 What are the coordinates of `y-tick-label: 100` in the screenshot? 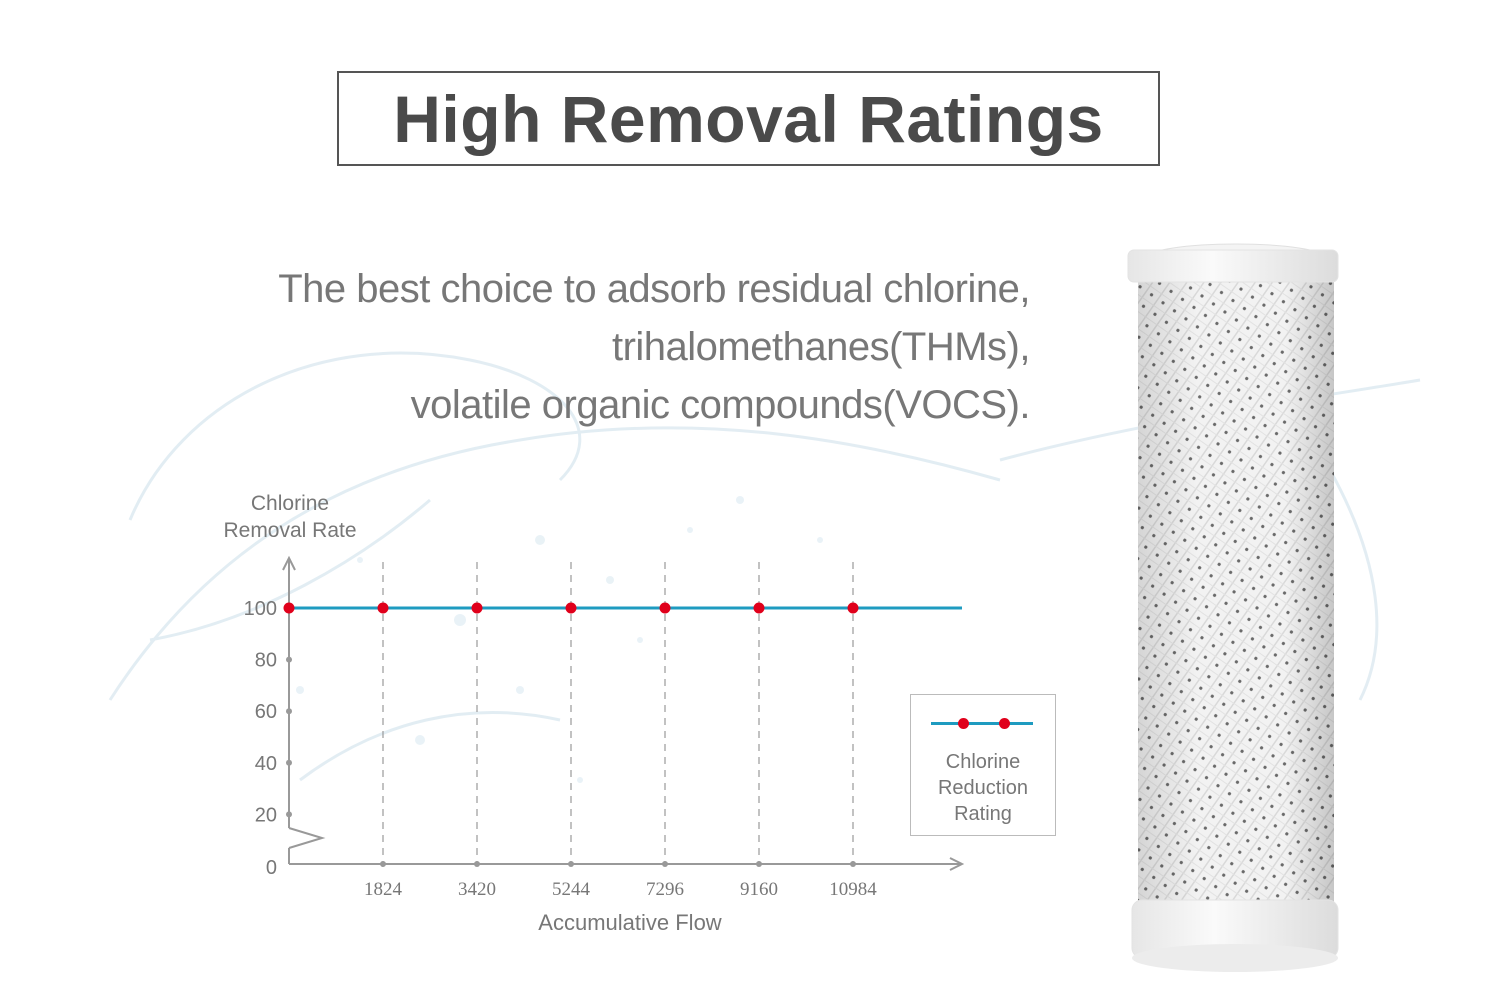 It's located at (260, 609).